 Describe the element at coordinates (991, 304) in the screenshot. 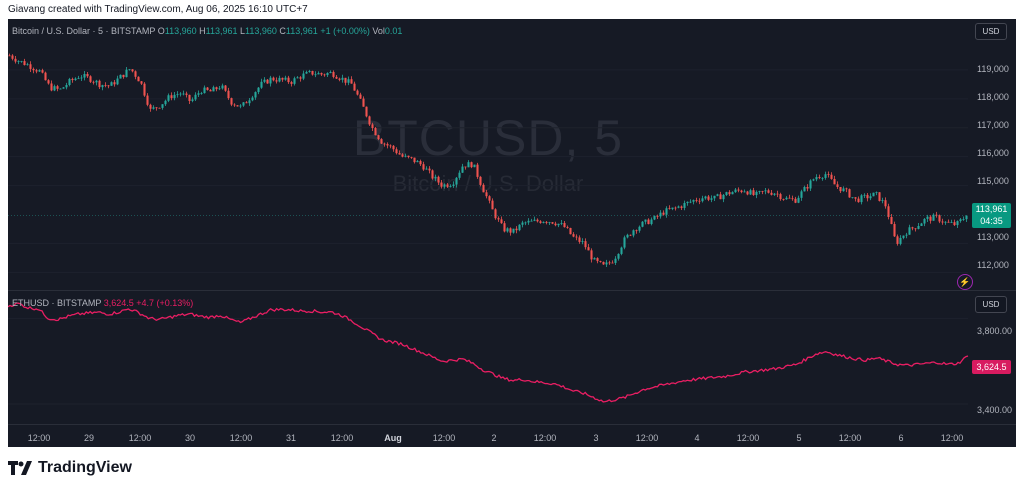

I see `eth-currency-button: USD` at that location.